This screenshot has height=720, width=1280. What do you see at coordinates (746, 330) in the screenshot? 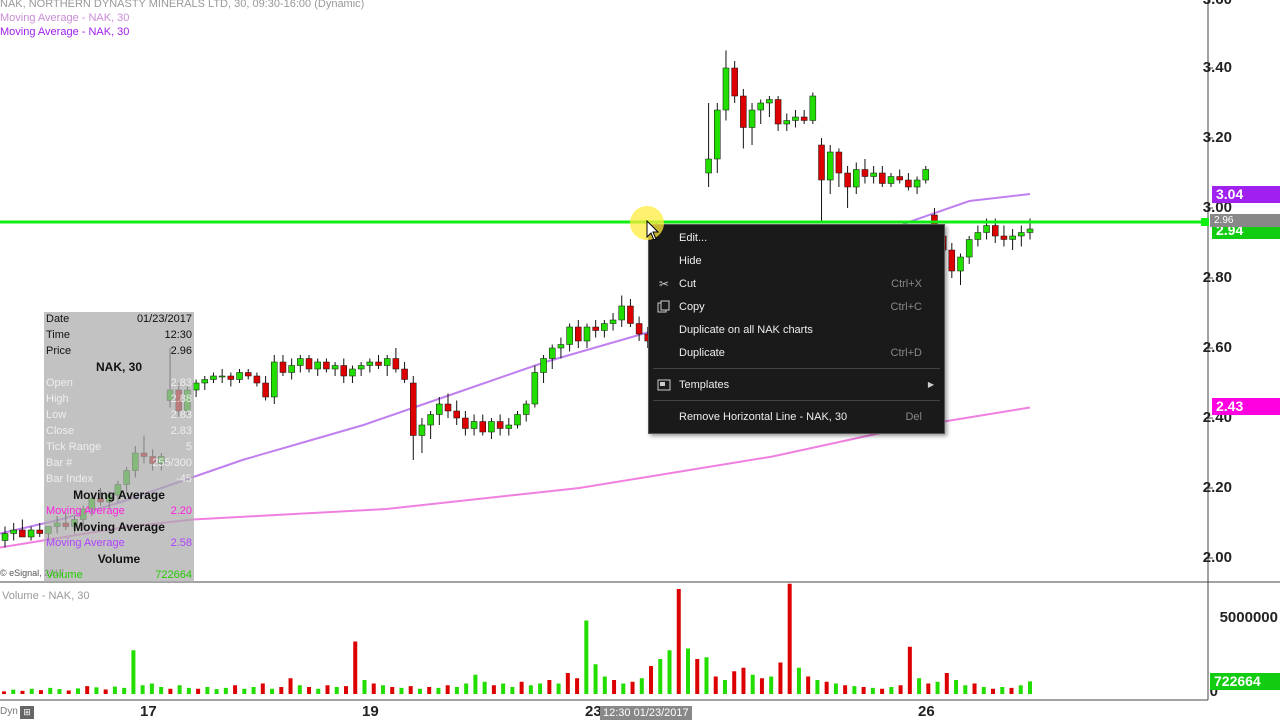
I see `menu-item-label: Duplicate on all NAK charts` at bounding box center [746, 330].